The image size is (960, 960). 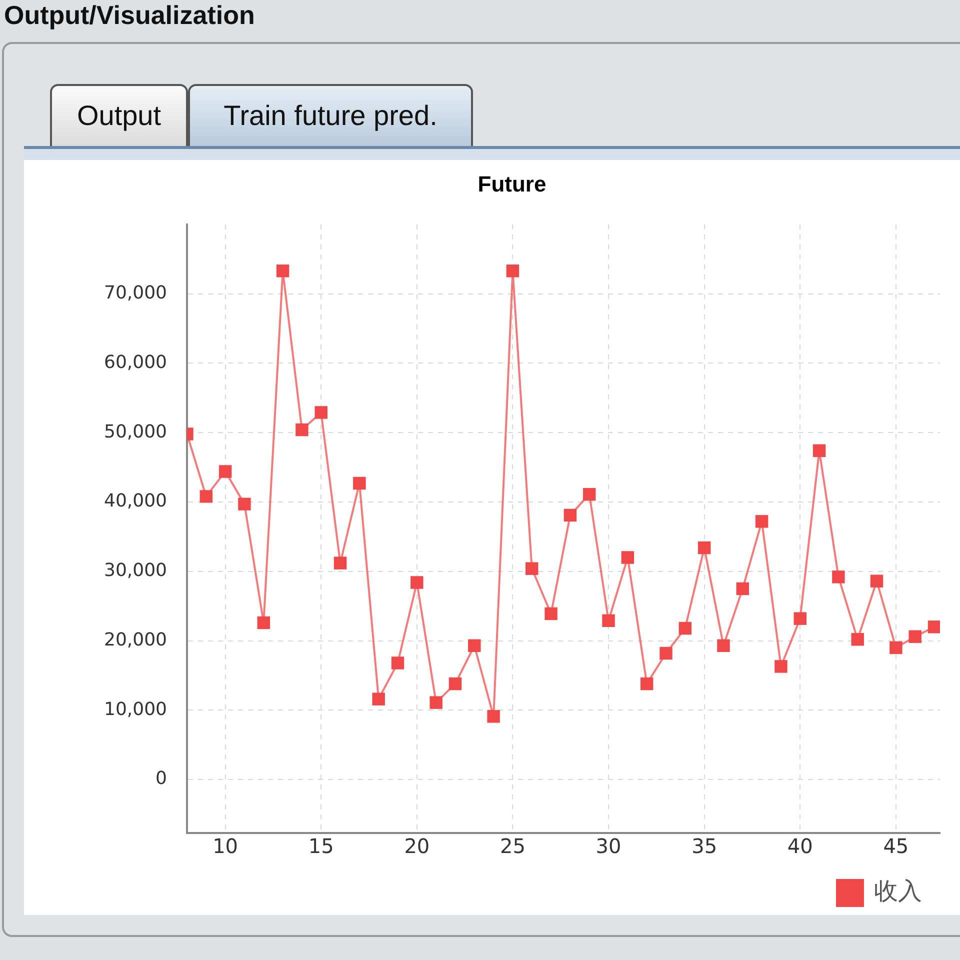 What do you see at coordinates (705, 846) in the screenshot?
I see `x-tick-label: 35` at bounding box center [705, 846].